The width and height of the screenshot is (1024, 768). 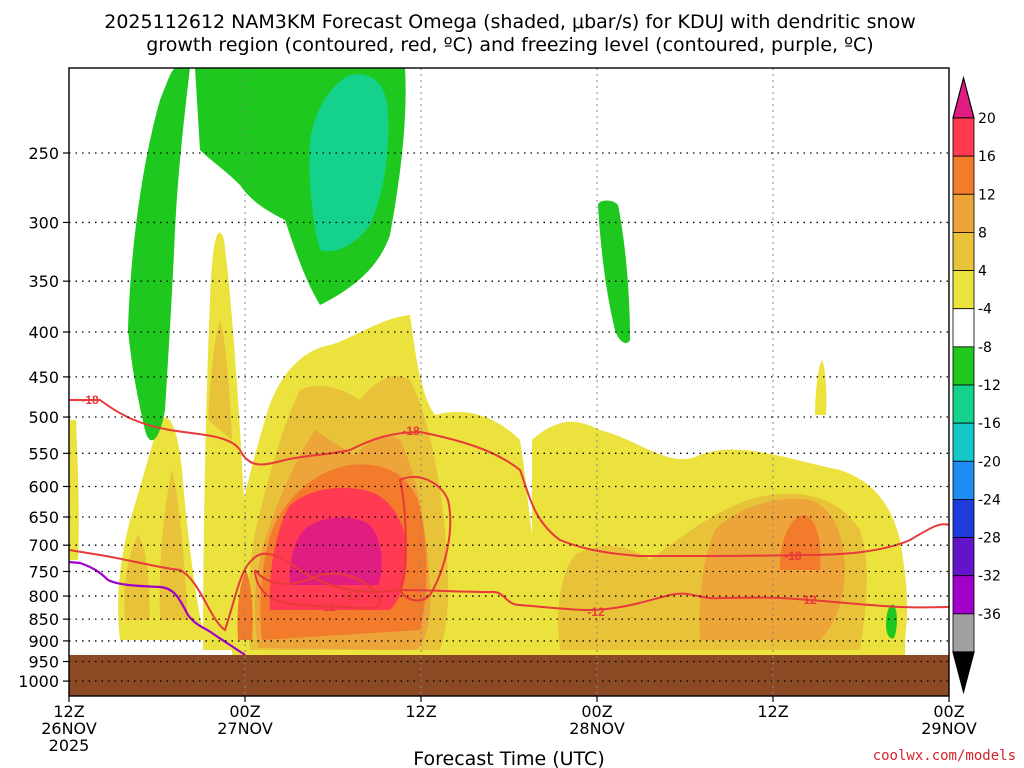 What do you see at coordinates (157, 608) in the screenshot?
I see `freezing-level-line` at bounding box center [157, 608].